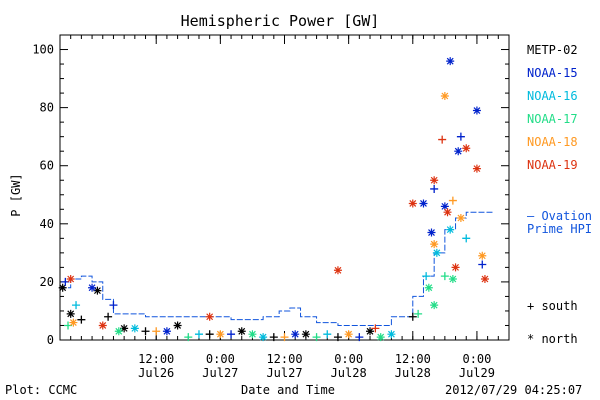  I want to click on x-tick-label-date: Jul29, so click(477, 373).